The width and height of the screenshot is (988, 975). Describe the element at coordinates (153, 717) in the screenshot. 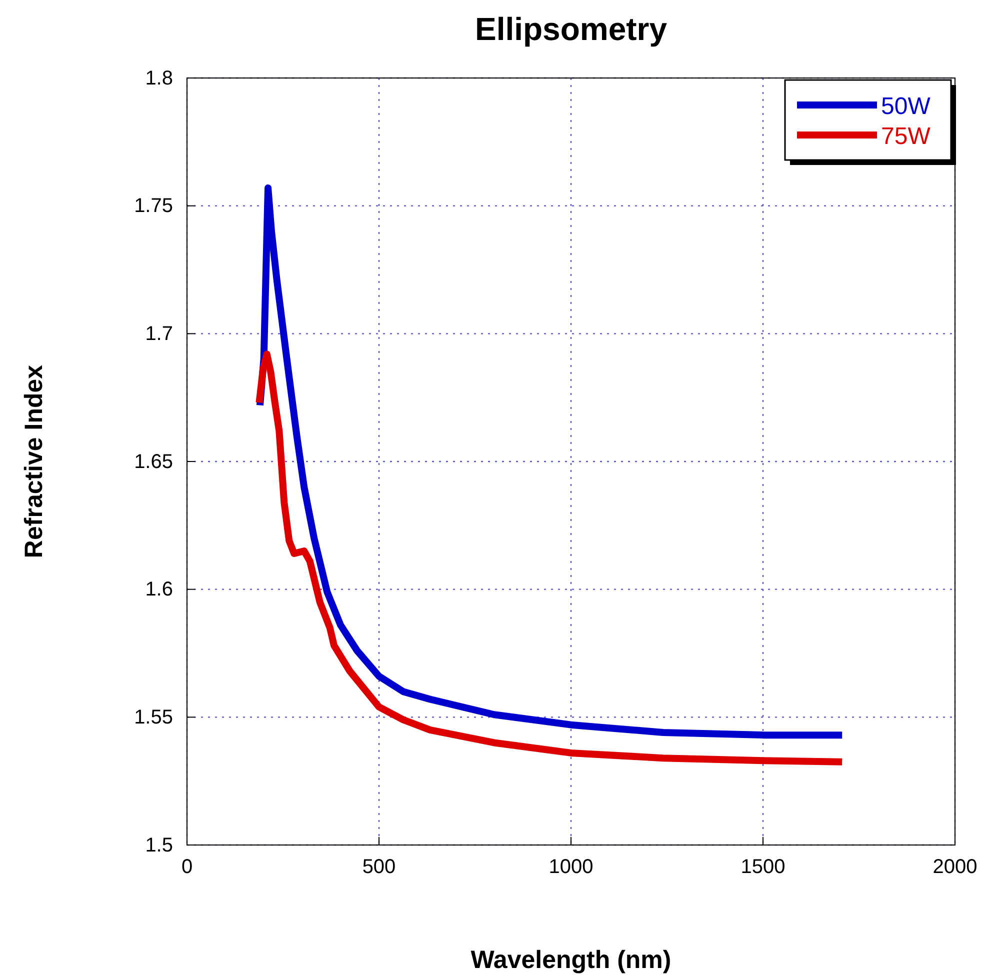

I see `y-tick-label: 1.55` at that location.